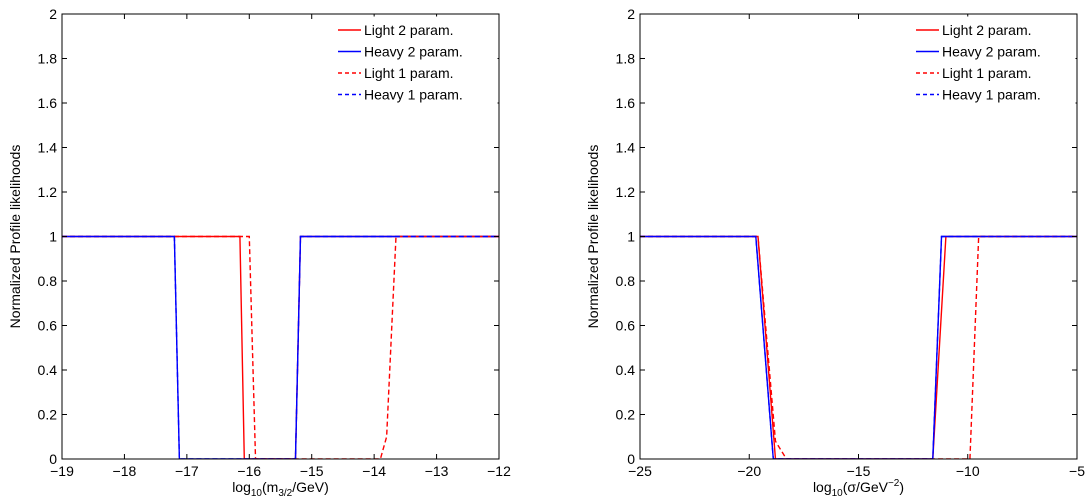 The image size is (1089, 503). What do you see at coordinates (437, 471) in the screenshot?
I see `x-tick-label: −13` at bounding box center [437, 471].